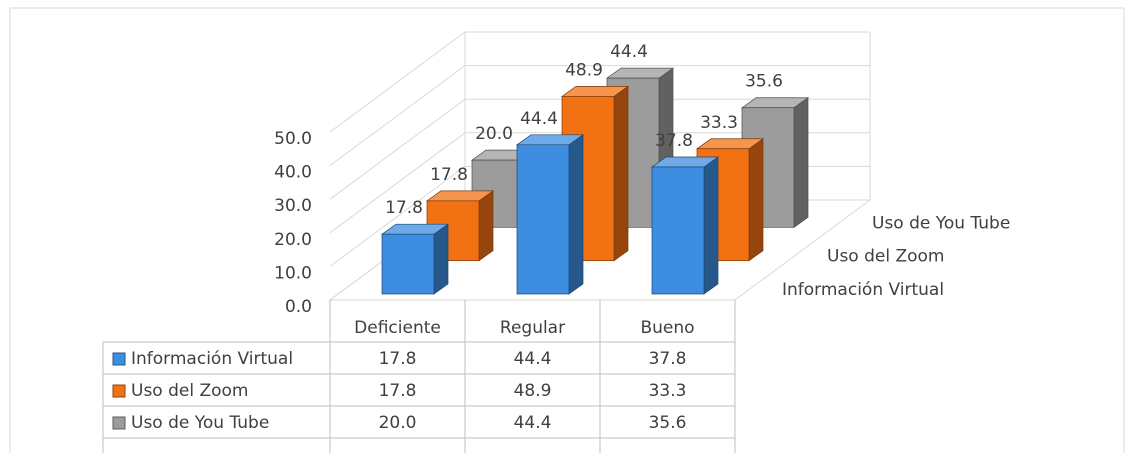 Image resolution: width=1135 pixels, height=453 pixels. Describe the element at coordinates (668, 391) in the screenshot. I see `table-cell: 33.3` at that location.